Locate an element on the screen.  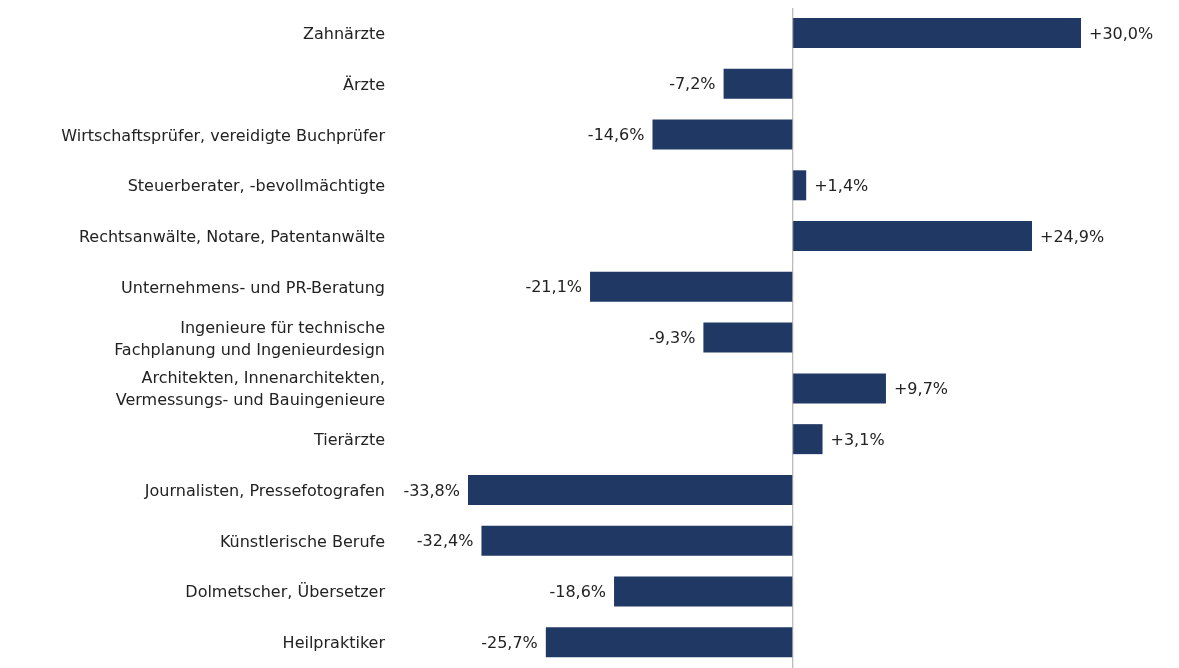
y-tick-label: Journalisten, Pressefotografen is located at coordinates (264, 490).